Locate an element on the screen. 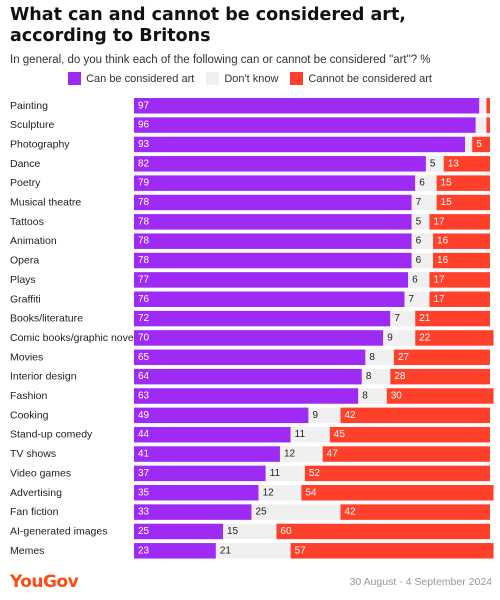 The width and height of the screenshot is (500, 600). category-label: Opera is located at coordinates (24, 261).